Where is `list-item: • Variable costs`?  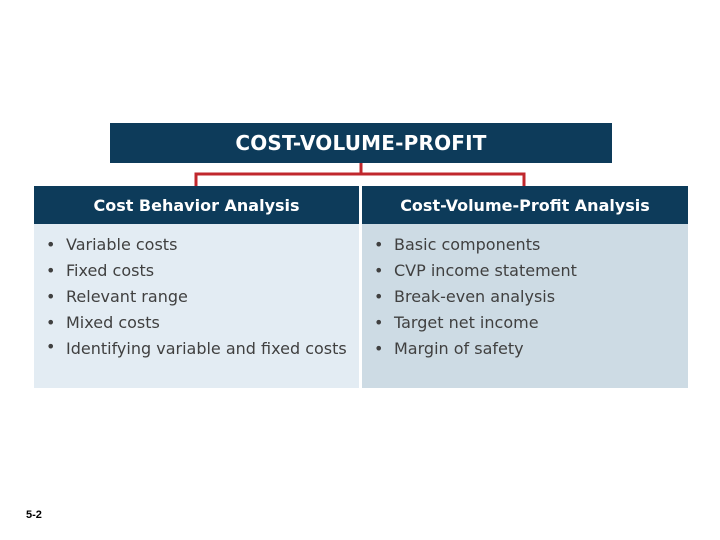
list-item: • Variable costs is located at coordinates (202, 245).